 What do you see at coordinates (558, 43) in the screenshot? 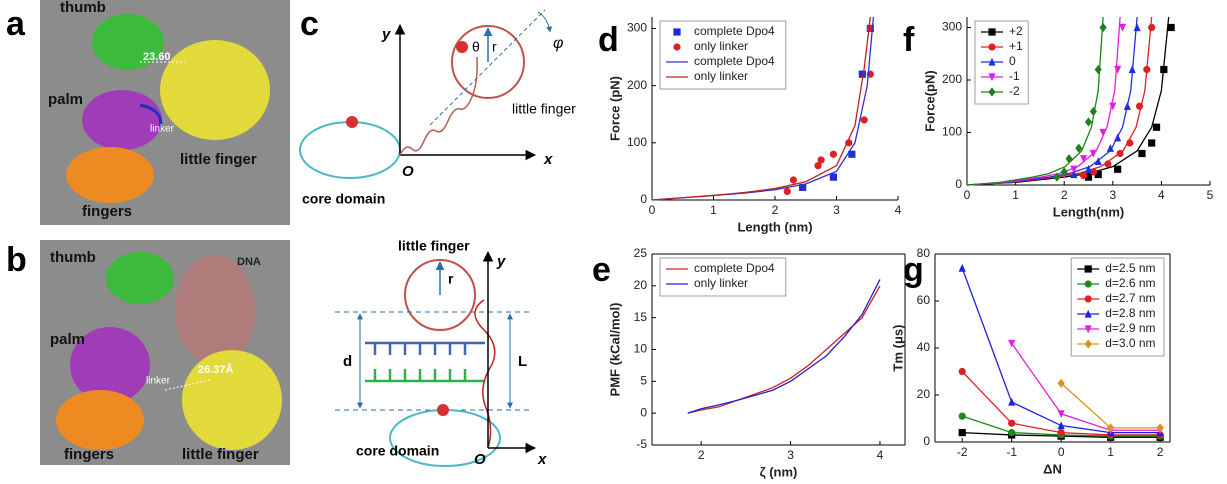
I see `label: φ` at bounding box center [558, 43].